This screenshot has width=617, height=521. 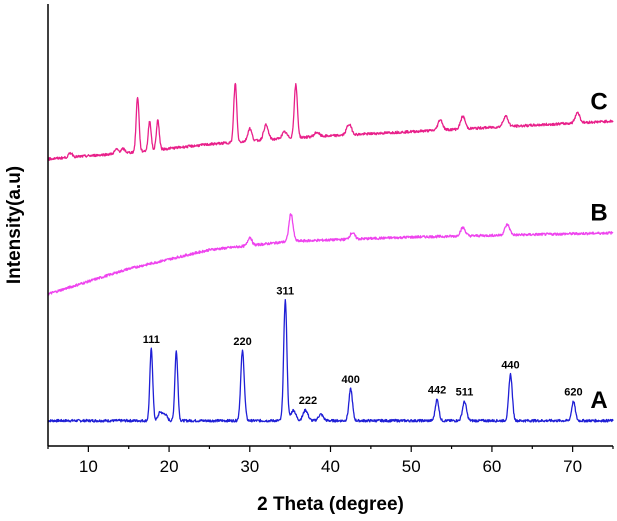 I want to click on x-tick-label: 30, so click(x=249, y=466).